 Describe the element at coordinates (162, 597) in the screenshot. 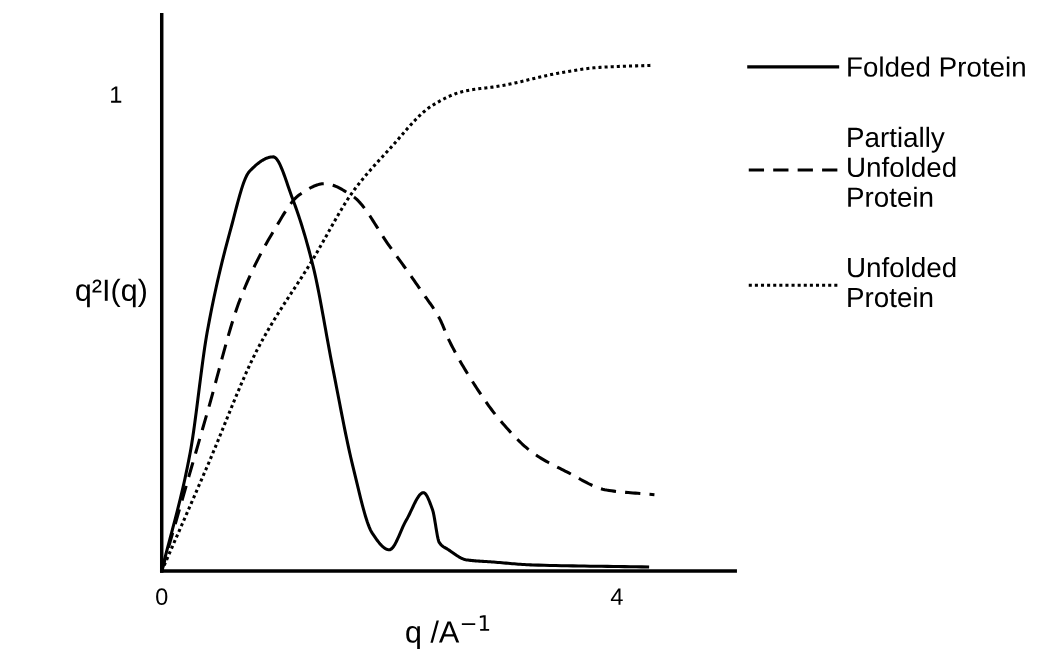

I see `x-tick-label: 0` at that location.